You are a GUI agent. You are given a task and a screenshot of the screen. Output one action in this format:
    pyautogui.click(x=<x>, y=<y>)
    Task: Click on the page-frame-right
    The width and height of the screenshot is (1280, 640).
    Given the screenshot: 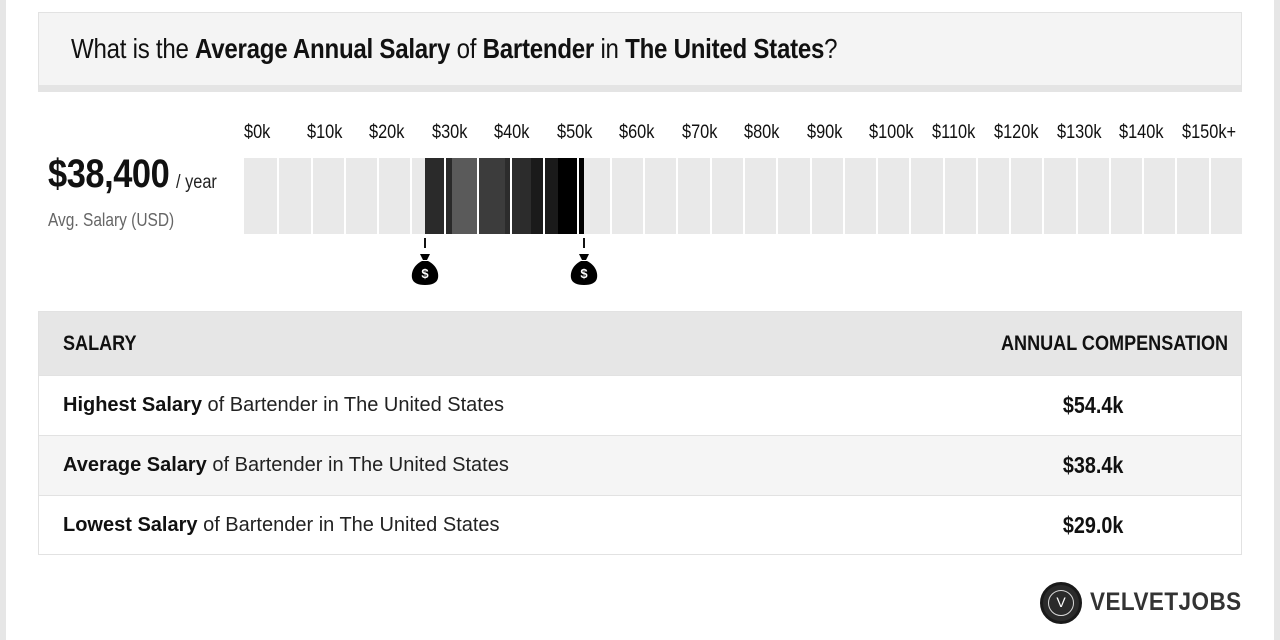 What is the action you would take?
    pyautogui.click(x=1277, y=320)
    